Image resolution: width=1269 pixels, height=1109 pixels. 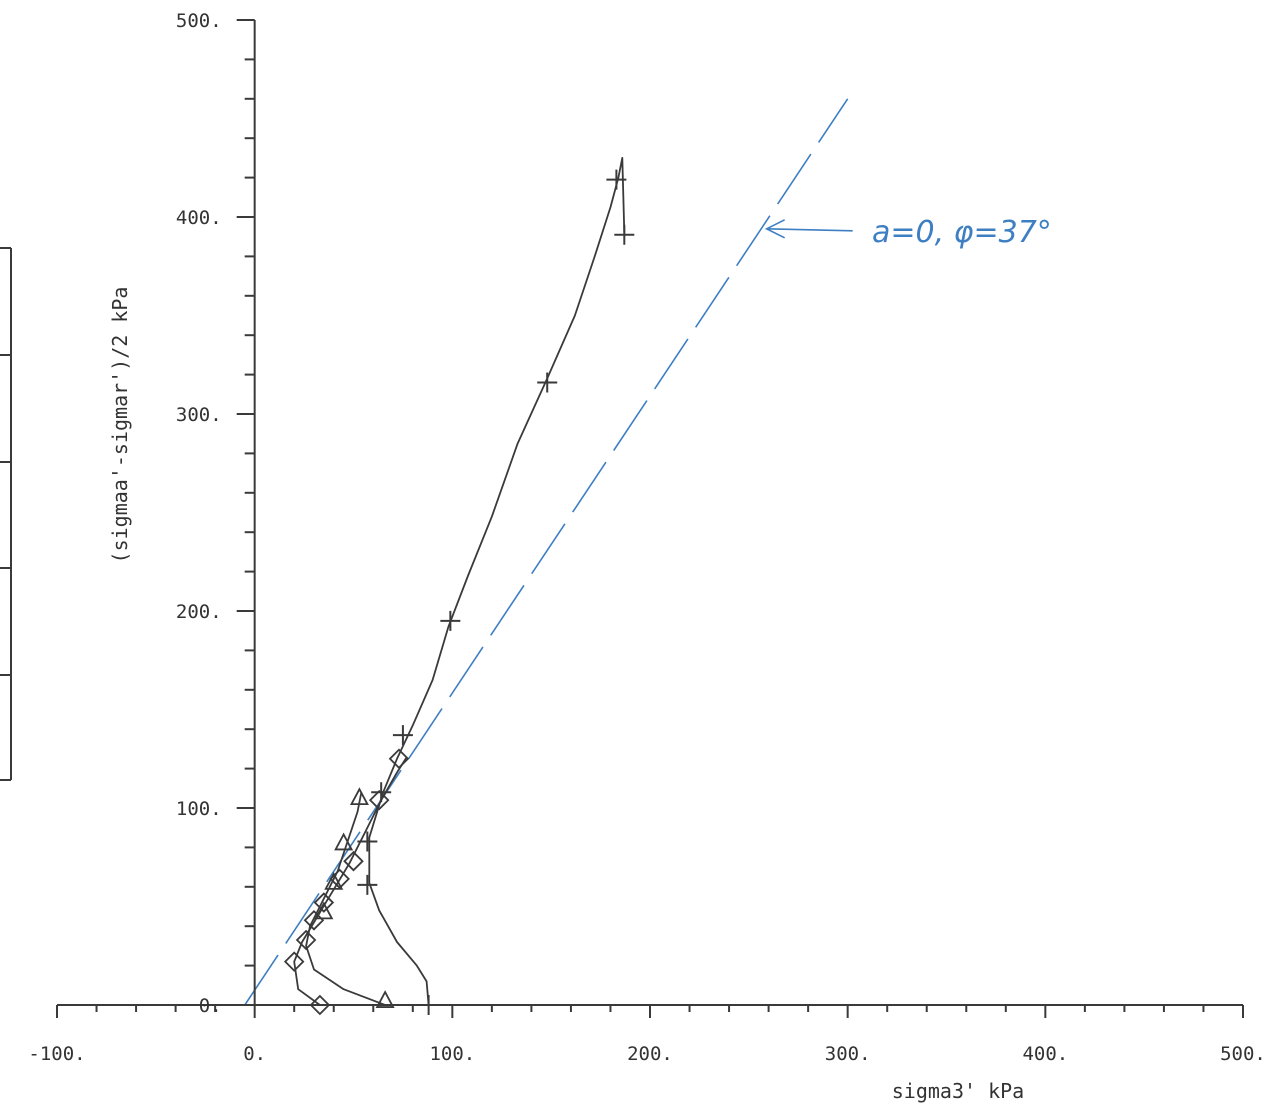 What do you see at coordinates (56, 1054) in the screenshot?
I see `x-tick-label: -100.` at bounding box center [56, 1054].